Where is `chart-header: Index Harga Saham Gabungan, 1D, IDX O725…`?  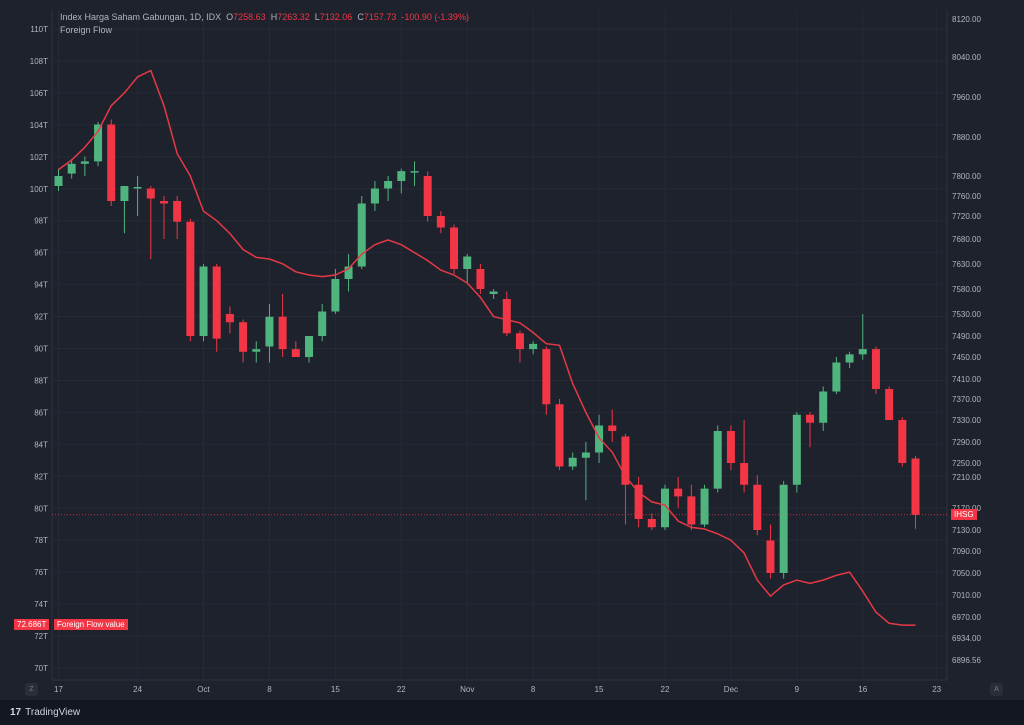
chart-header: Index Harga Saham Gabungan, 1D, IDX O725… is located at coordinates (264, 17).